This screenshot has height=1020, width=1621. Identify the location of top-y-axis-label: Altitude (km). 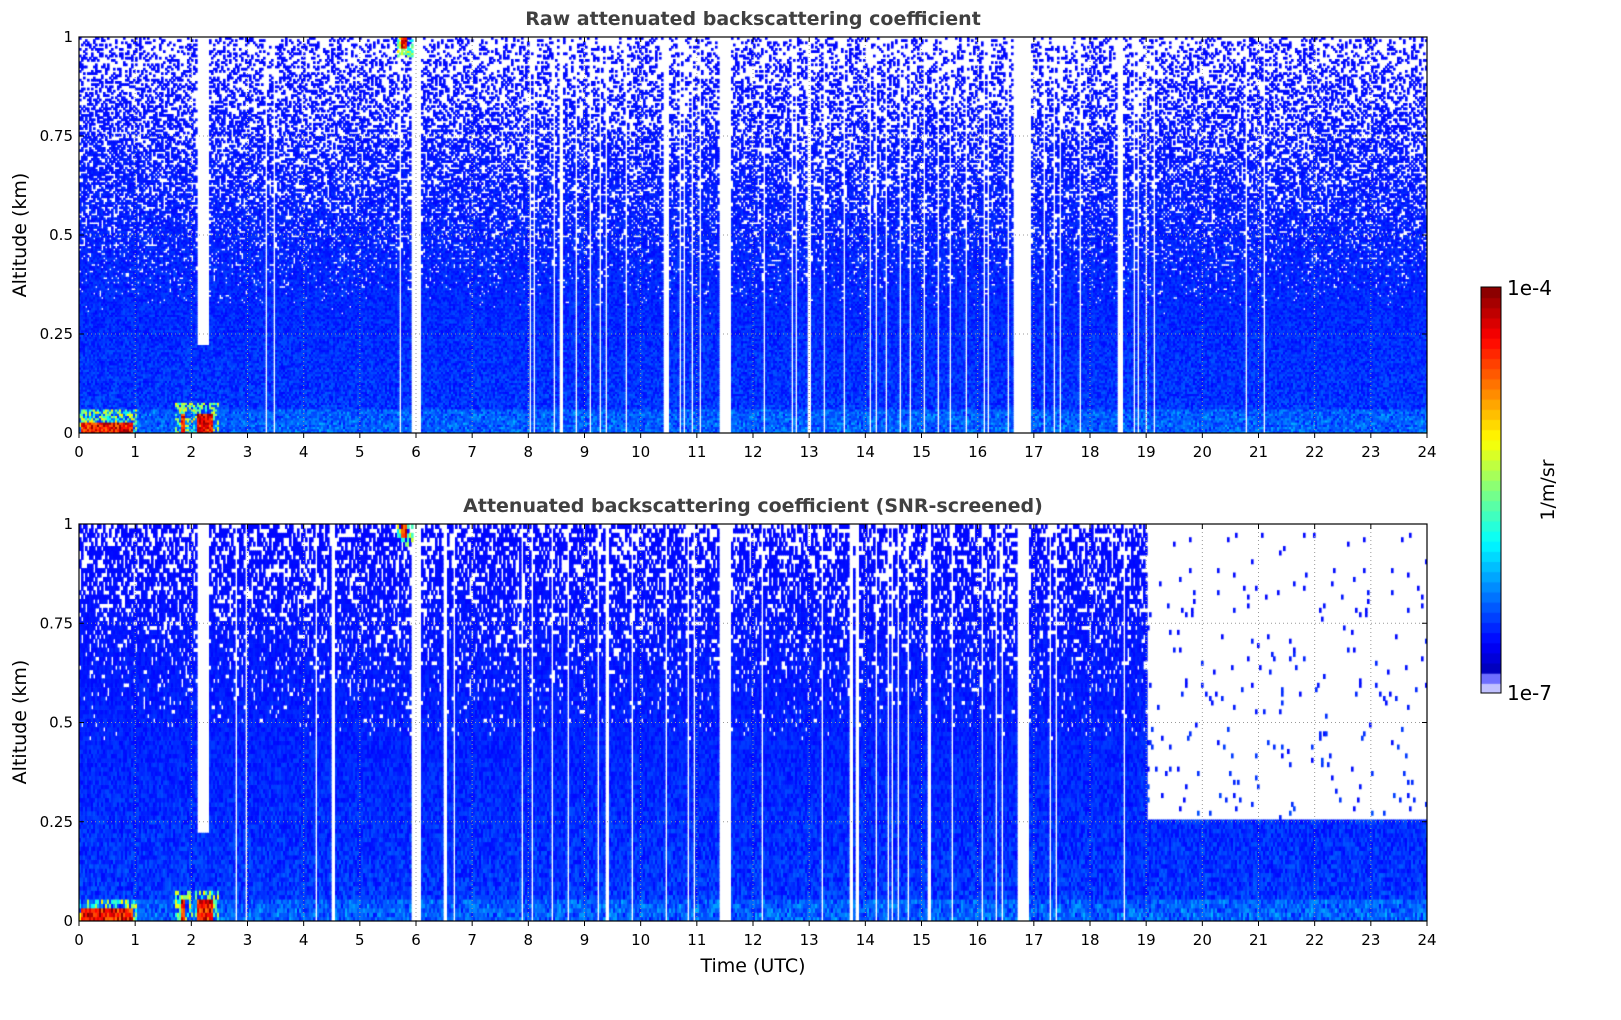
(20, 235).